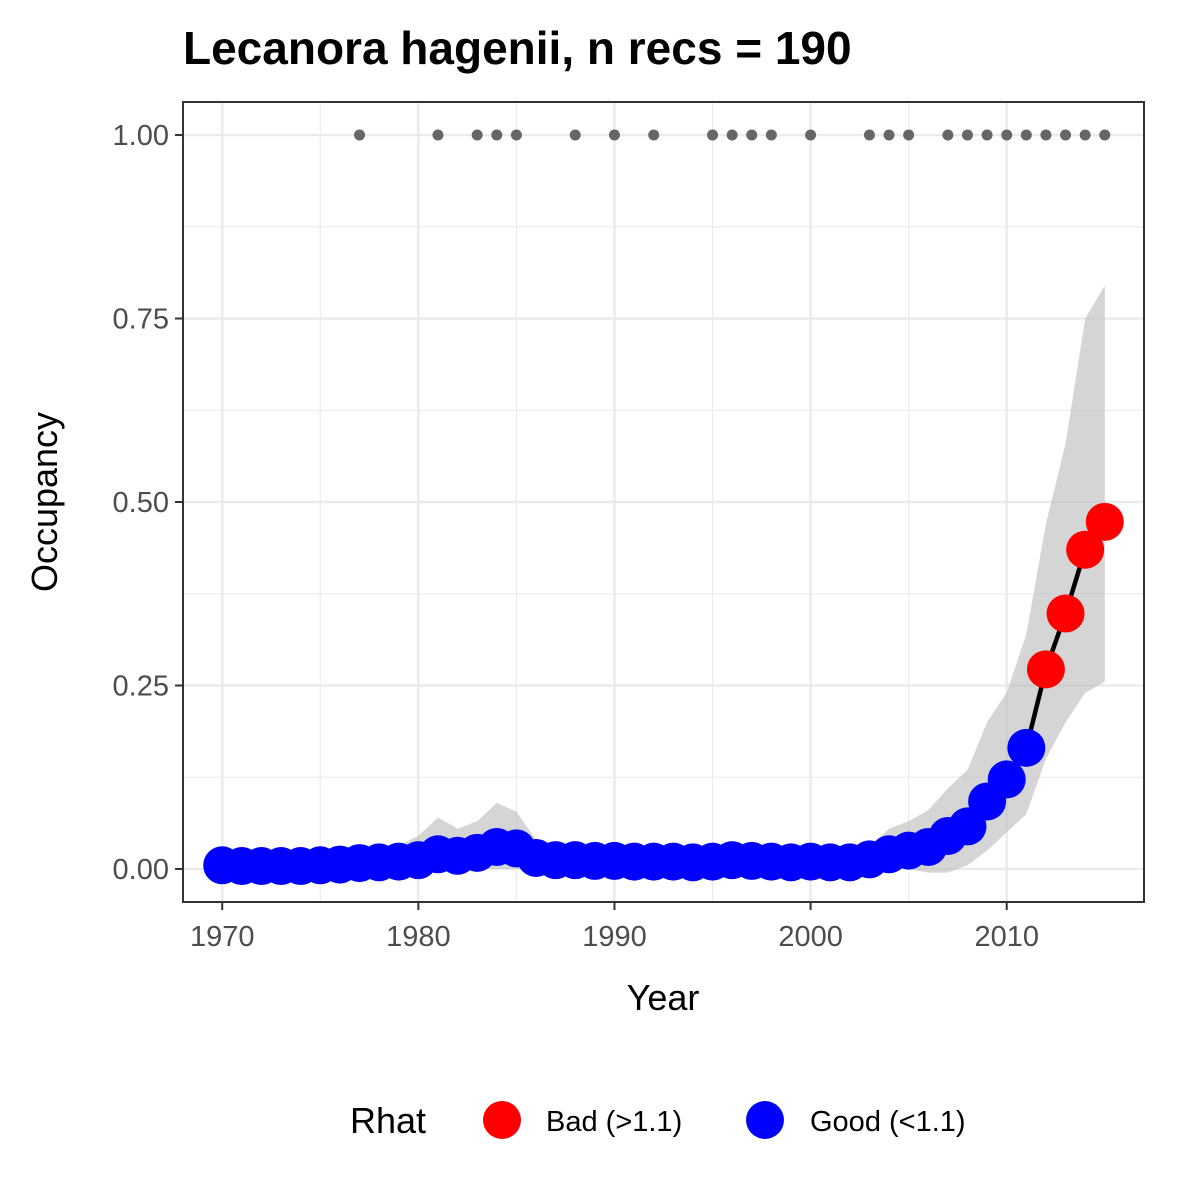 This screenshot has height=1200, width=1200. What do you see at coordinates (502, 1120) in the screenshot?
I see `legend-key-bad` at bounding box center [502, 1120].